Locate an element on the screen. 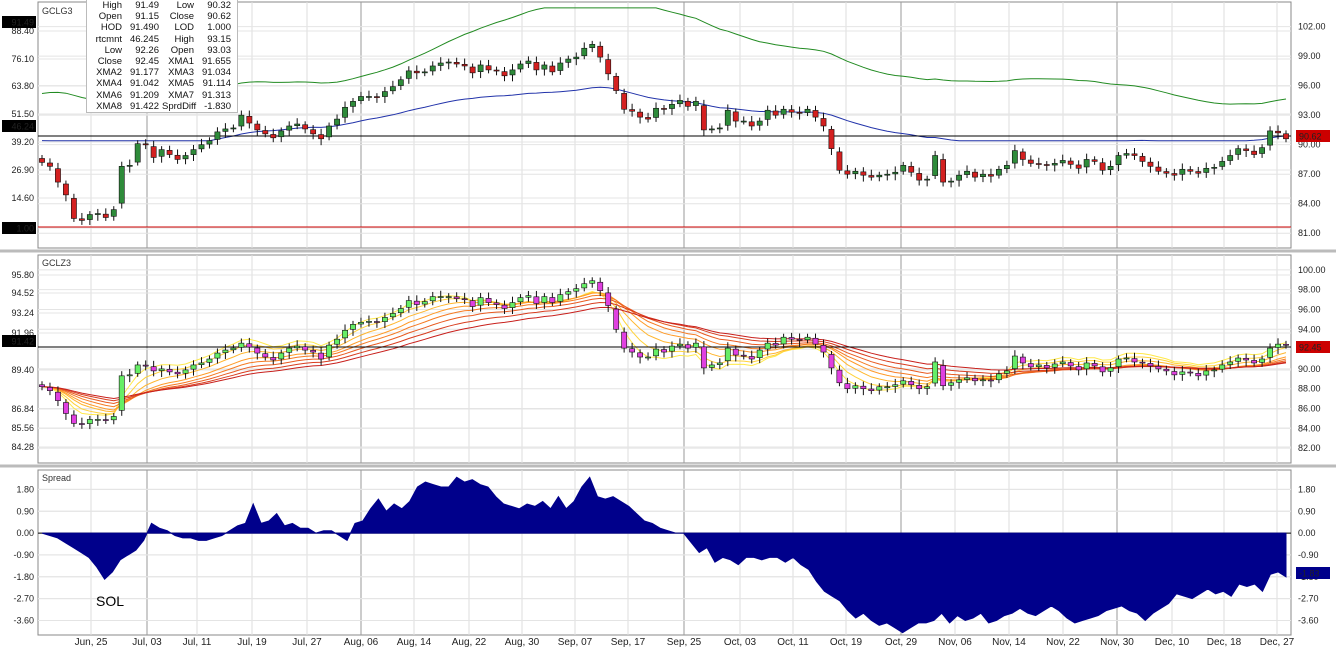 The image size is (1336, 662). info-value: 93.03 is located at coordinates (219, 50).